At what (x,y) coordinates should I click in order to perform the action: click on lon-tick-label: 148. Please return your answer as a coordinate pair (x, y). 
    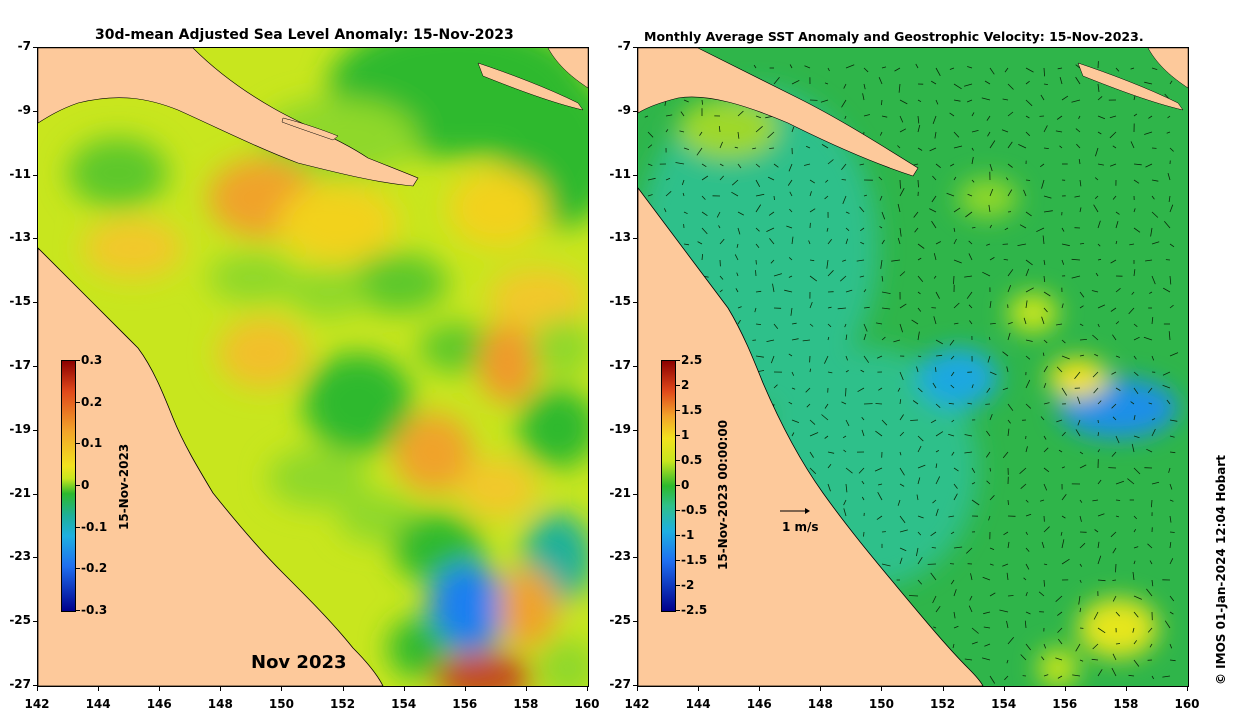
    Looking at the image, I should click on (220, 704).